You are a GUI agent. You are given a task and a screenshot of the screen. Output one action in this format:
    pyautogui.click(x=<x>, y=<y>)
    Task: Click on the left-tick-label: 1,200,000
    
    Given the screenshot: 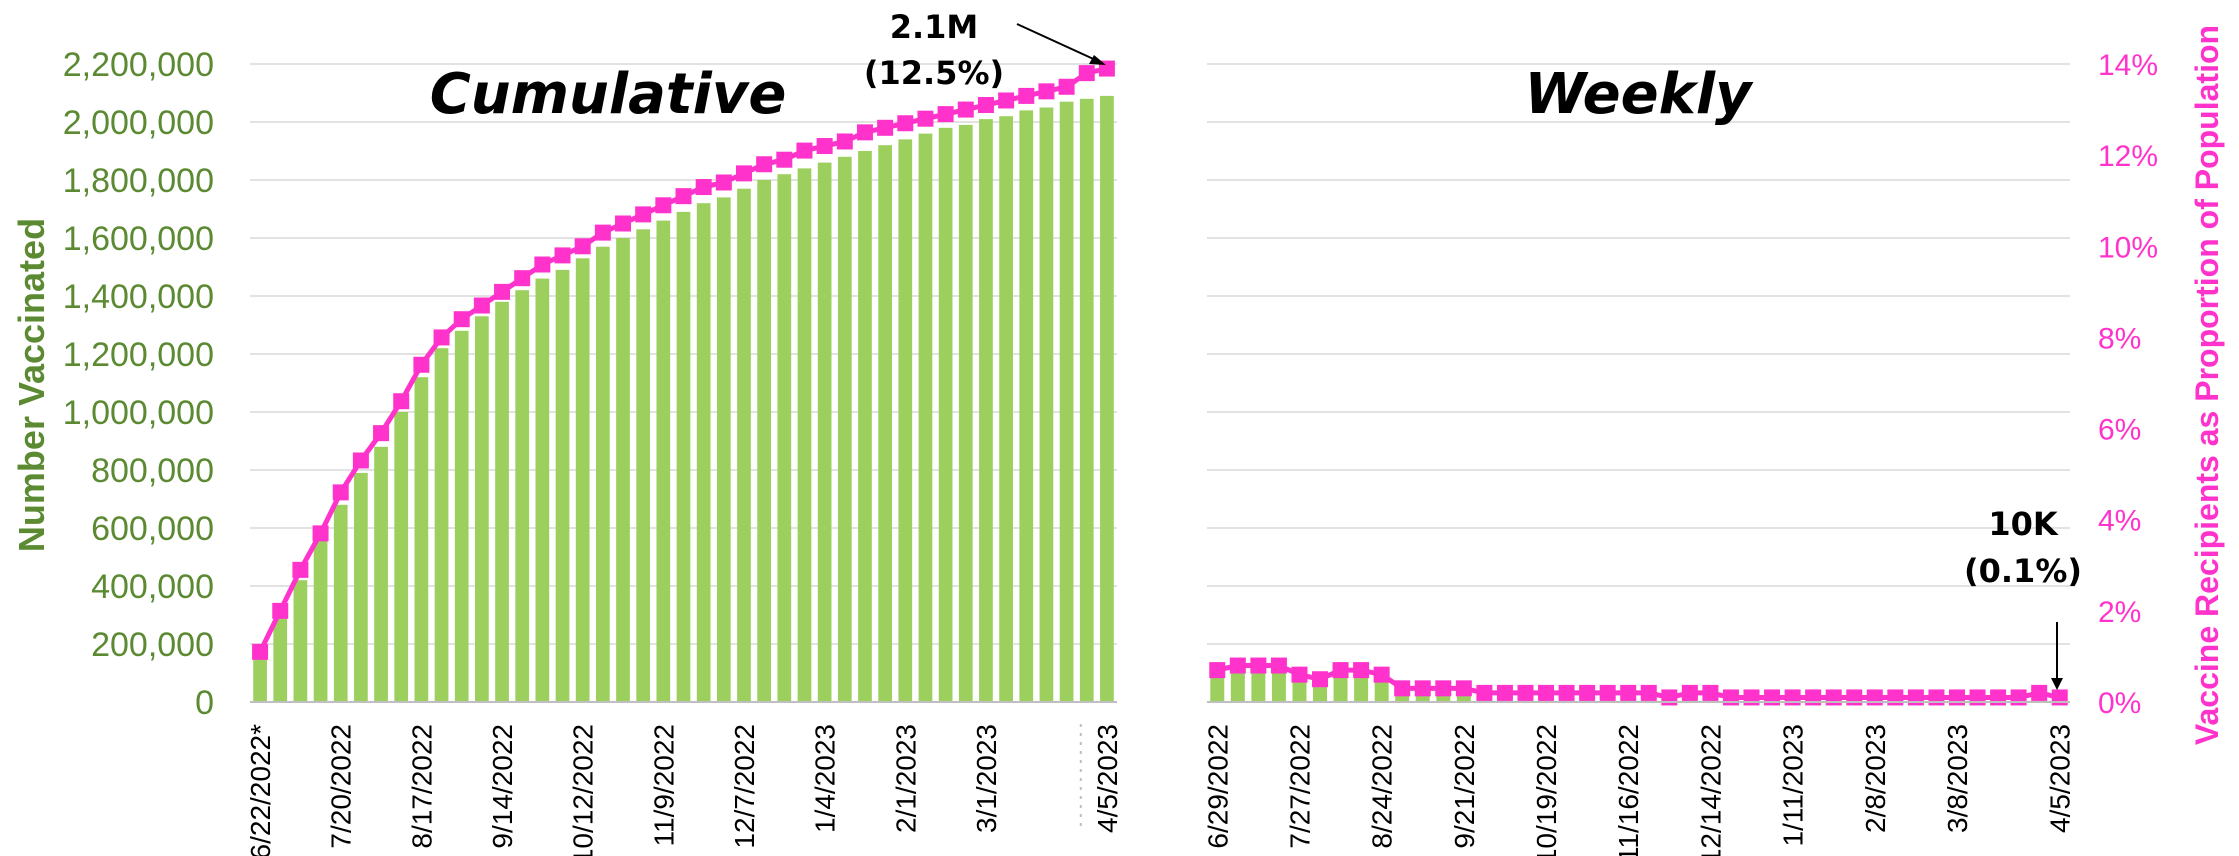 What is the action you would take?
    pyautogui.click(x=138, y=355)
    